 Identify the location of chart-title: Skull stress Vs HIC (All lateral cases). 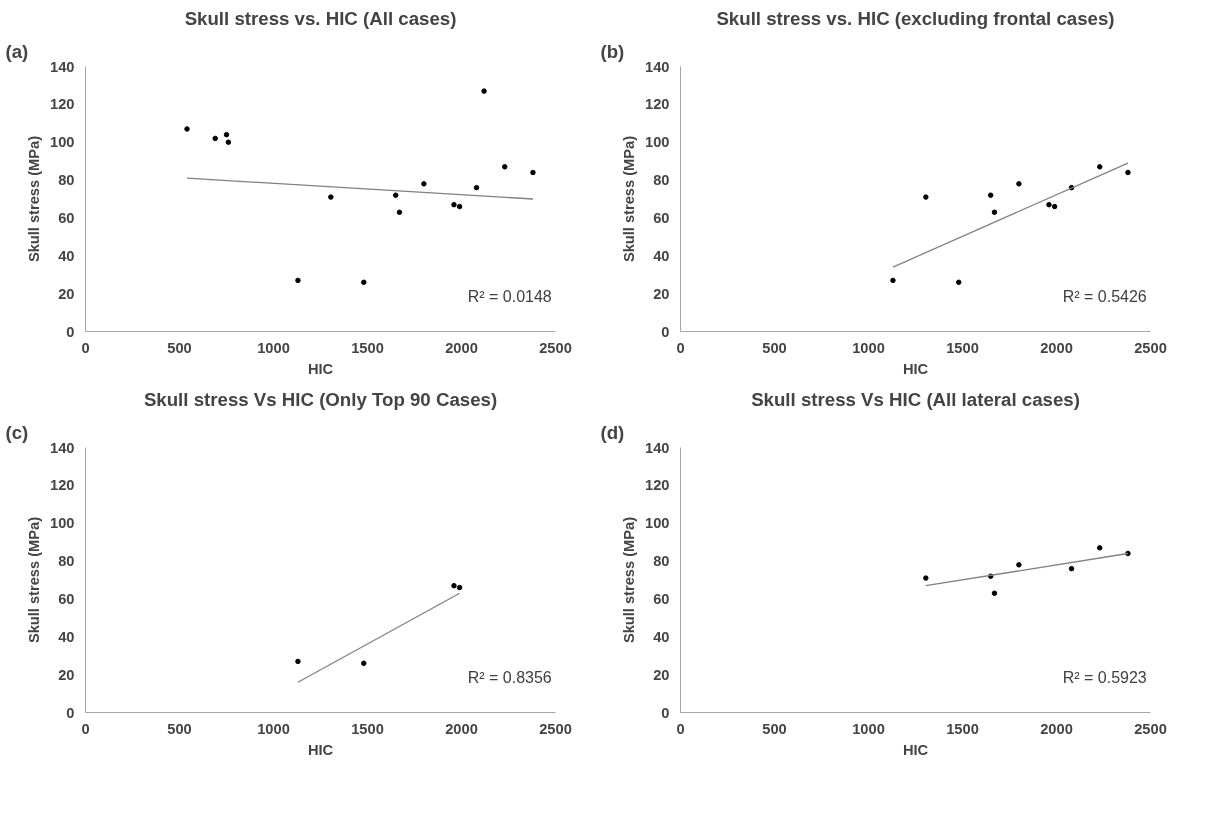
(915, 399).